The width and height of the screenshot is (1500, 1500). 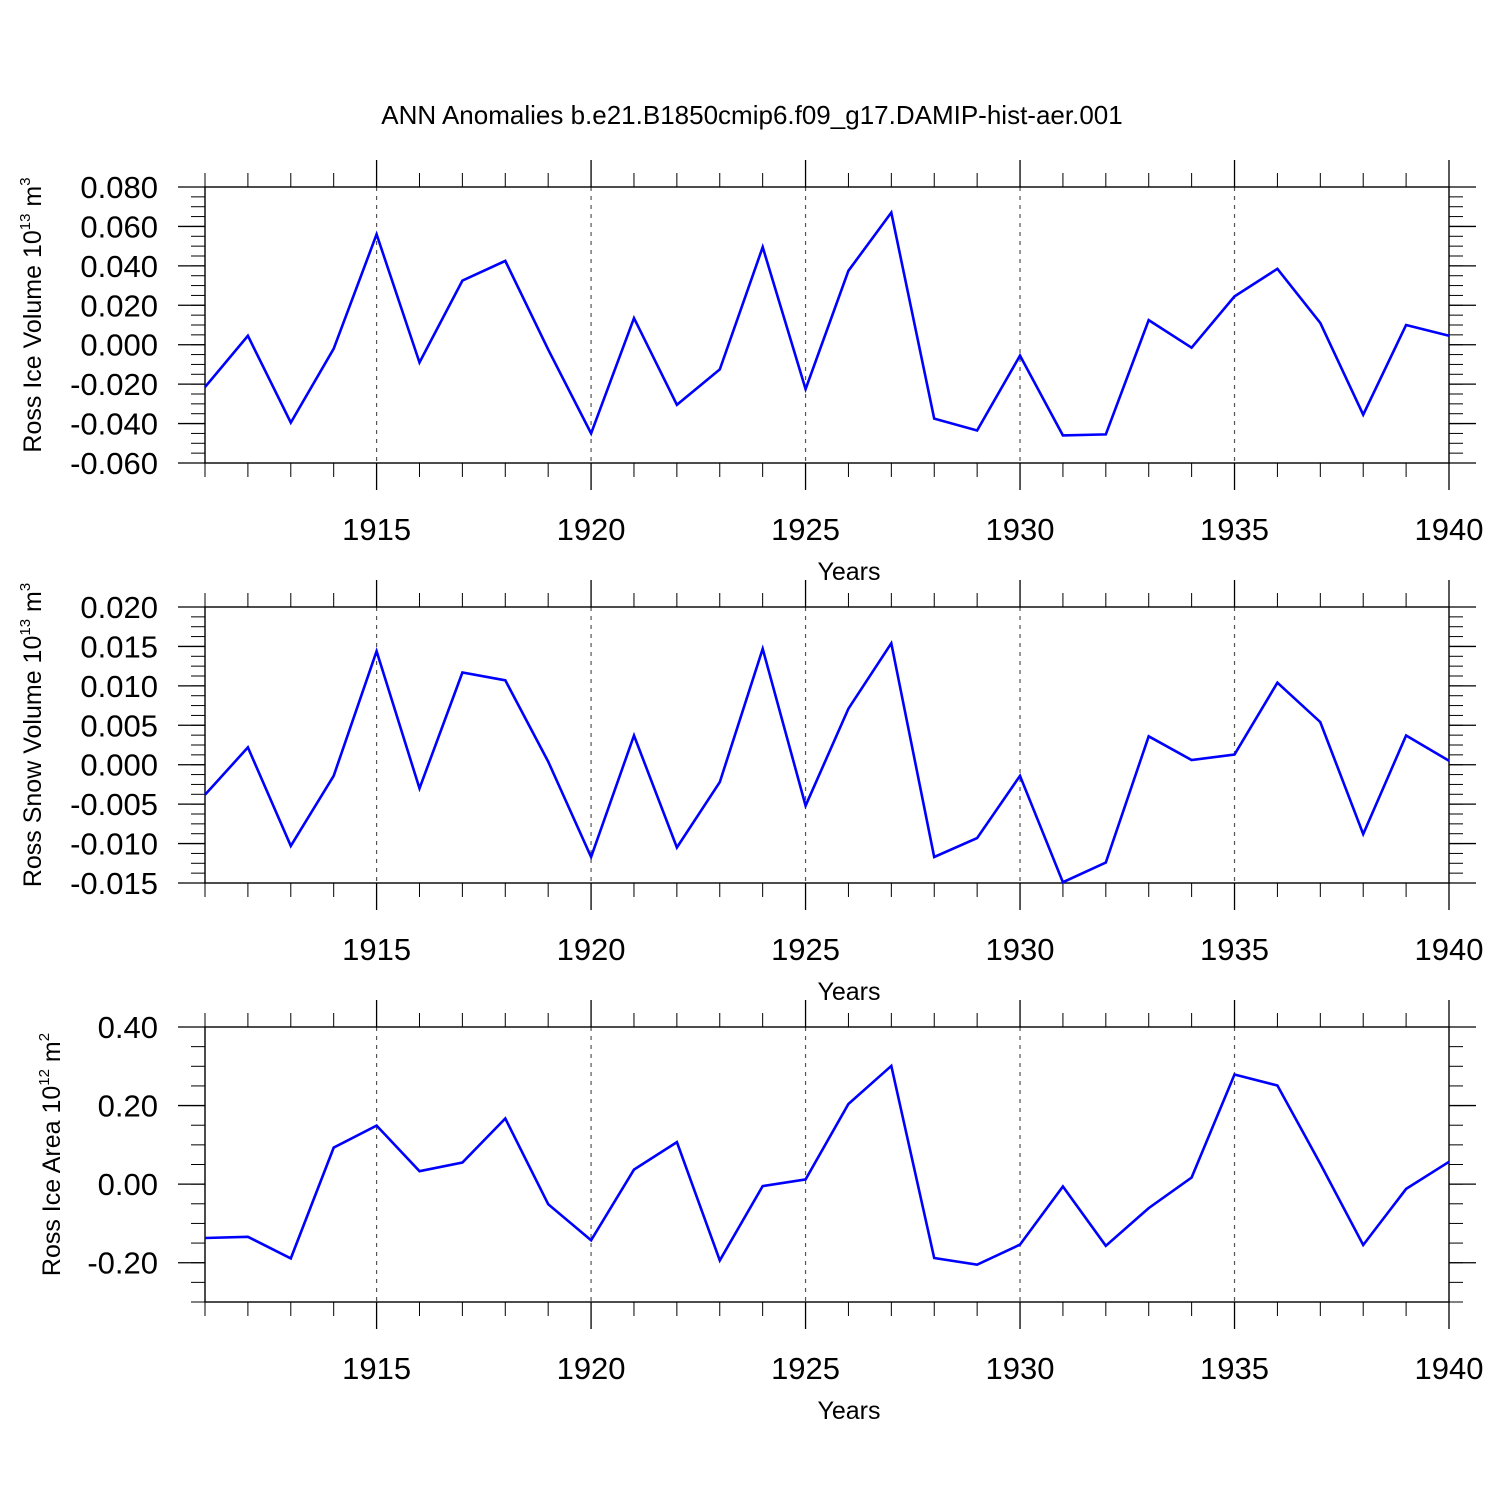 What do you see at coordinates (114, 804) in the screenshot?
I see `y-tick-label: -0.005` at bounding box center [114, 804].